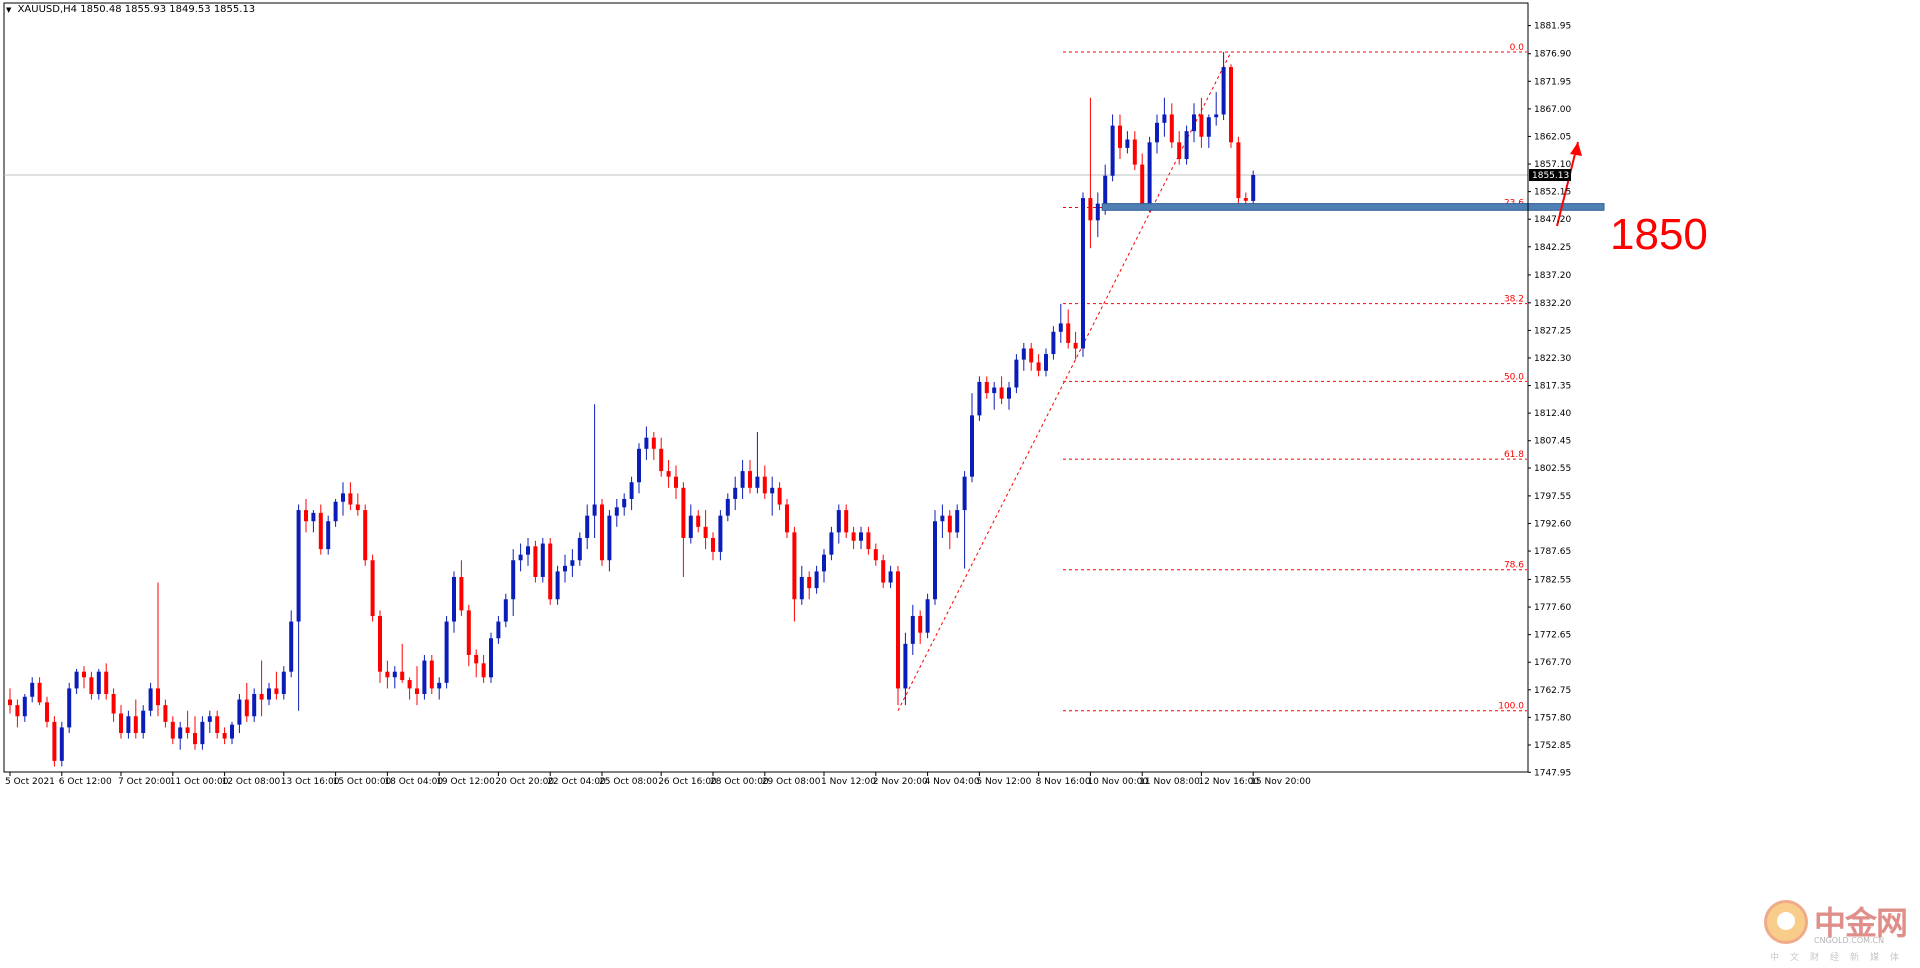 The height and width of the screenshot is (968, 1920). Describe the element at coordinates (1576, 149) in the screenshot. I see `bullish-arrow-icon` at that location.